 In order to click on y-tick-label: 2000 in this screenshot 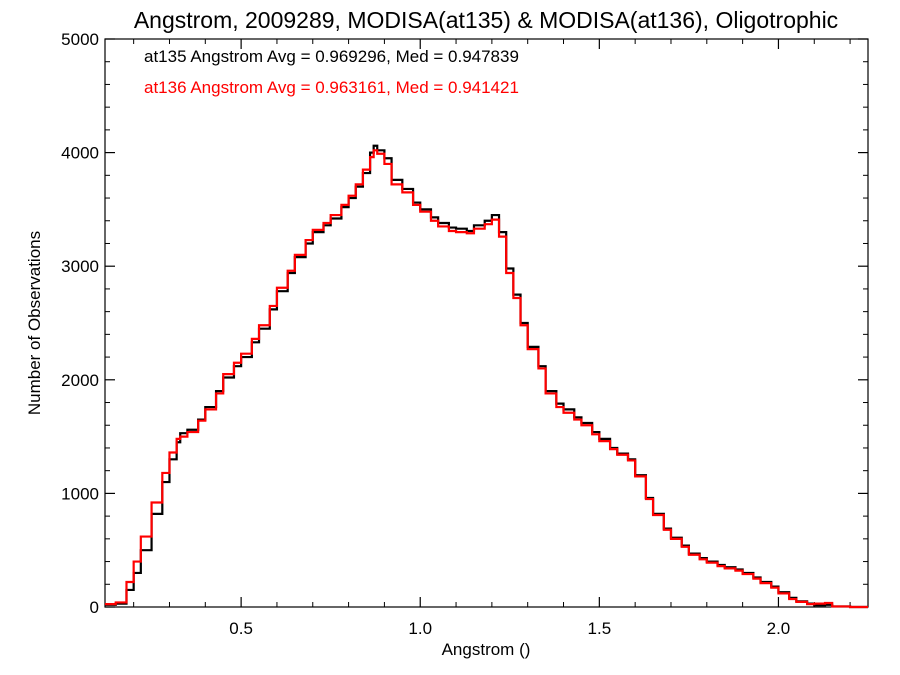, I will do `click(80, 380)`.